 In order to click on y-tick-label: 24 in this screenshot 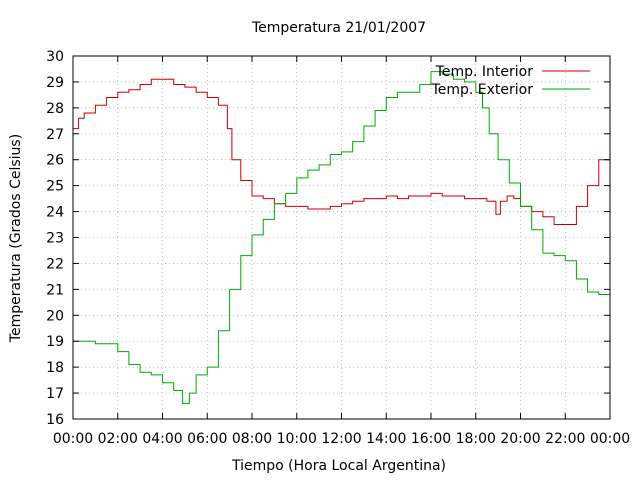, I will do `click(55, 213)`.